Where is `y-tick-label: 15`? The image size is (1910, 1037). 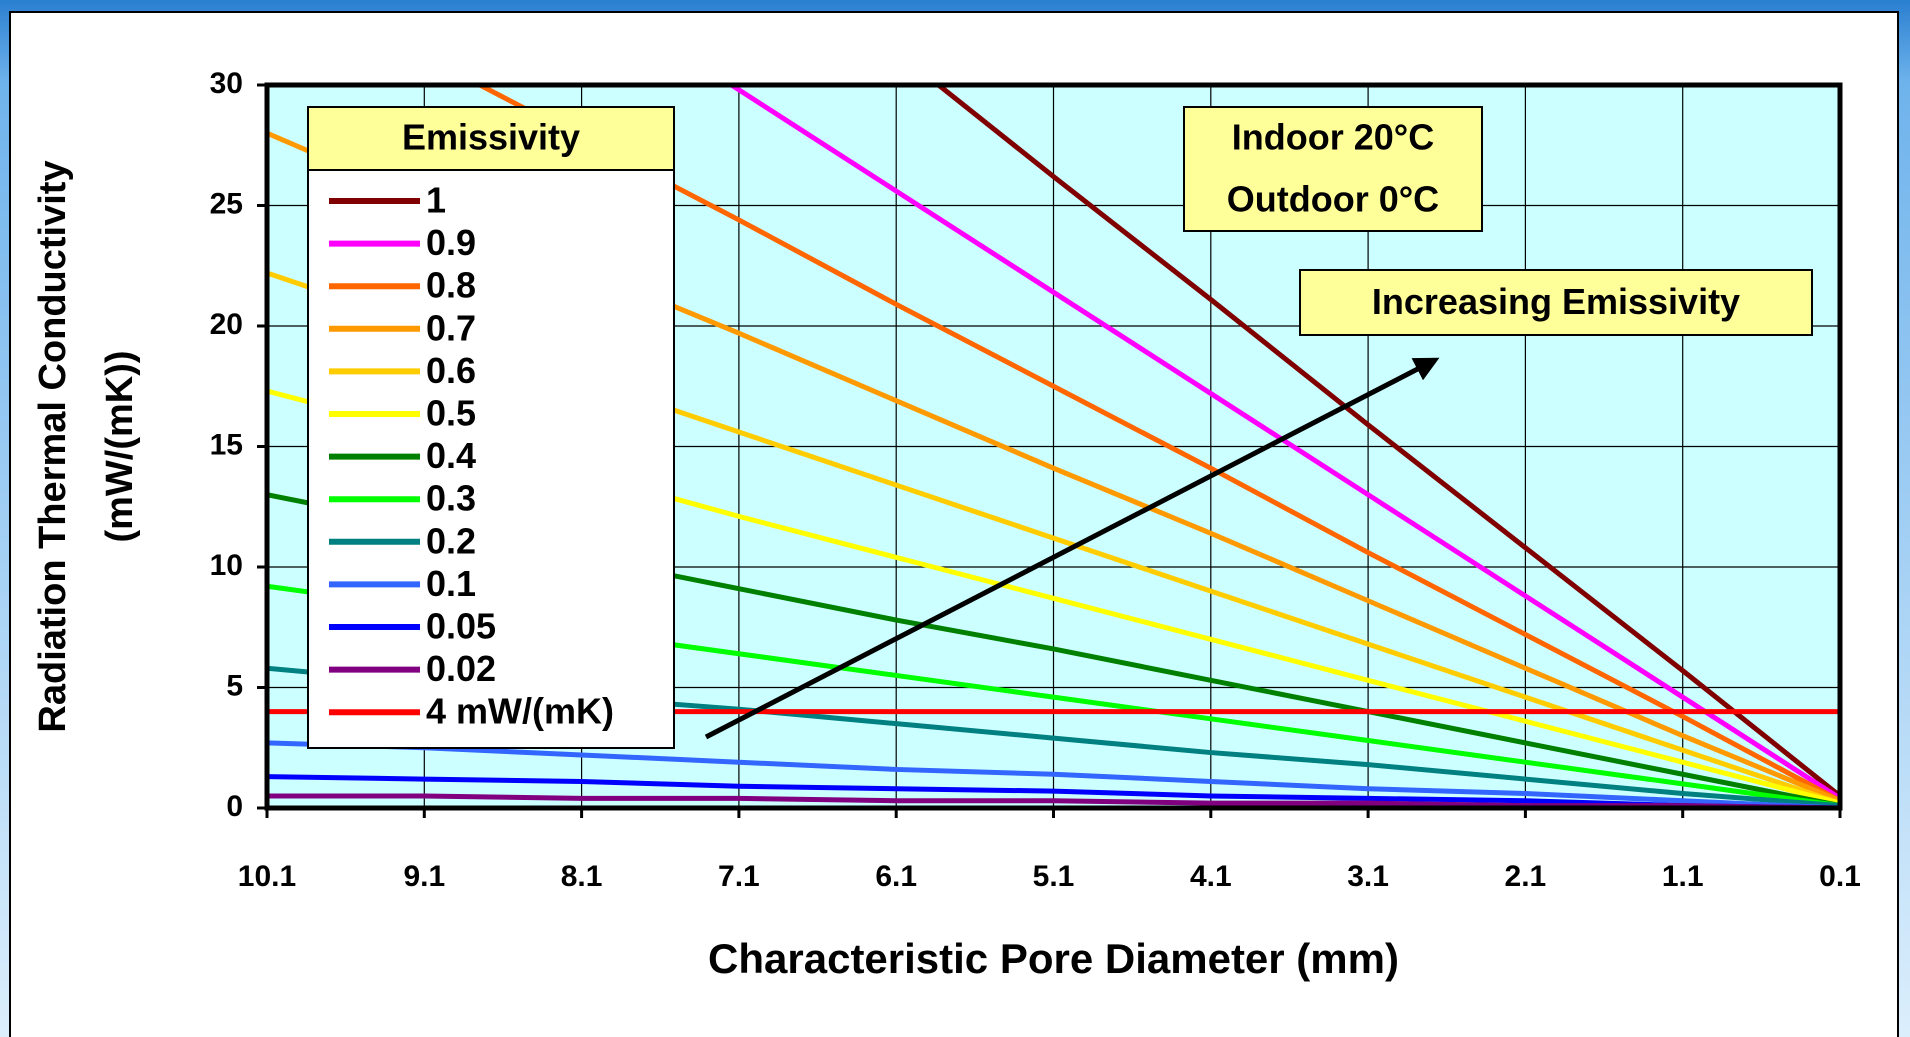
y-tick-label: 15 is located at coordinates (226, 444).